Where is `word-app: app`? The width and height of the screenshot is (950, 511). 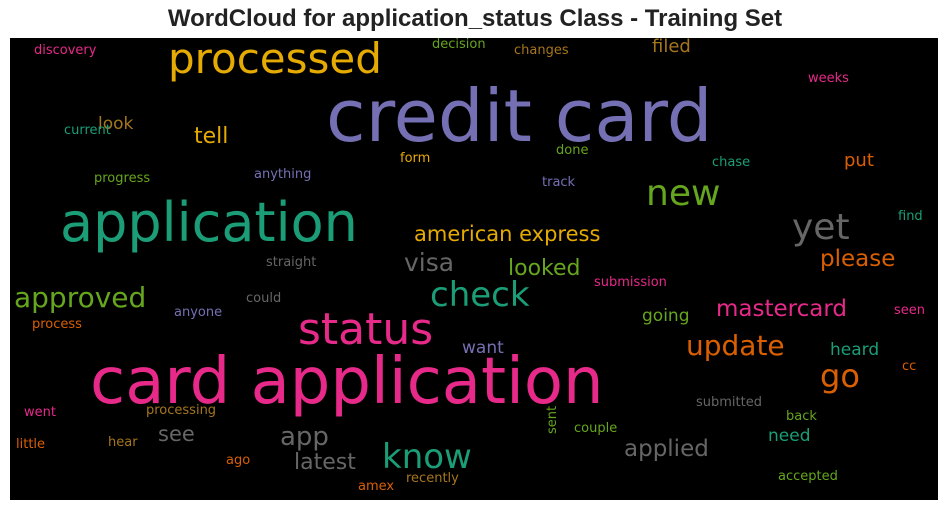
word-app: app is located at coordinates (304, 437).